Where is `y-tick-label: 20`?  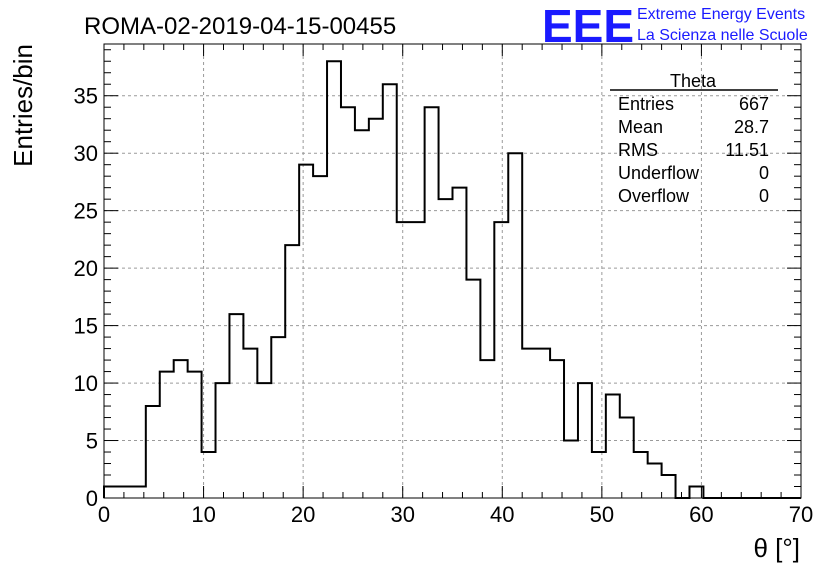 y-tick-label: 20 is located at coordinates (86, 268).